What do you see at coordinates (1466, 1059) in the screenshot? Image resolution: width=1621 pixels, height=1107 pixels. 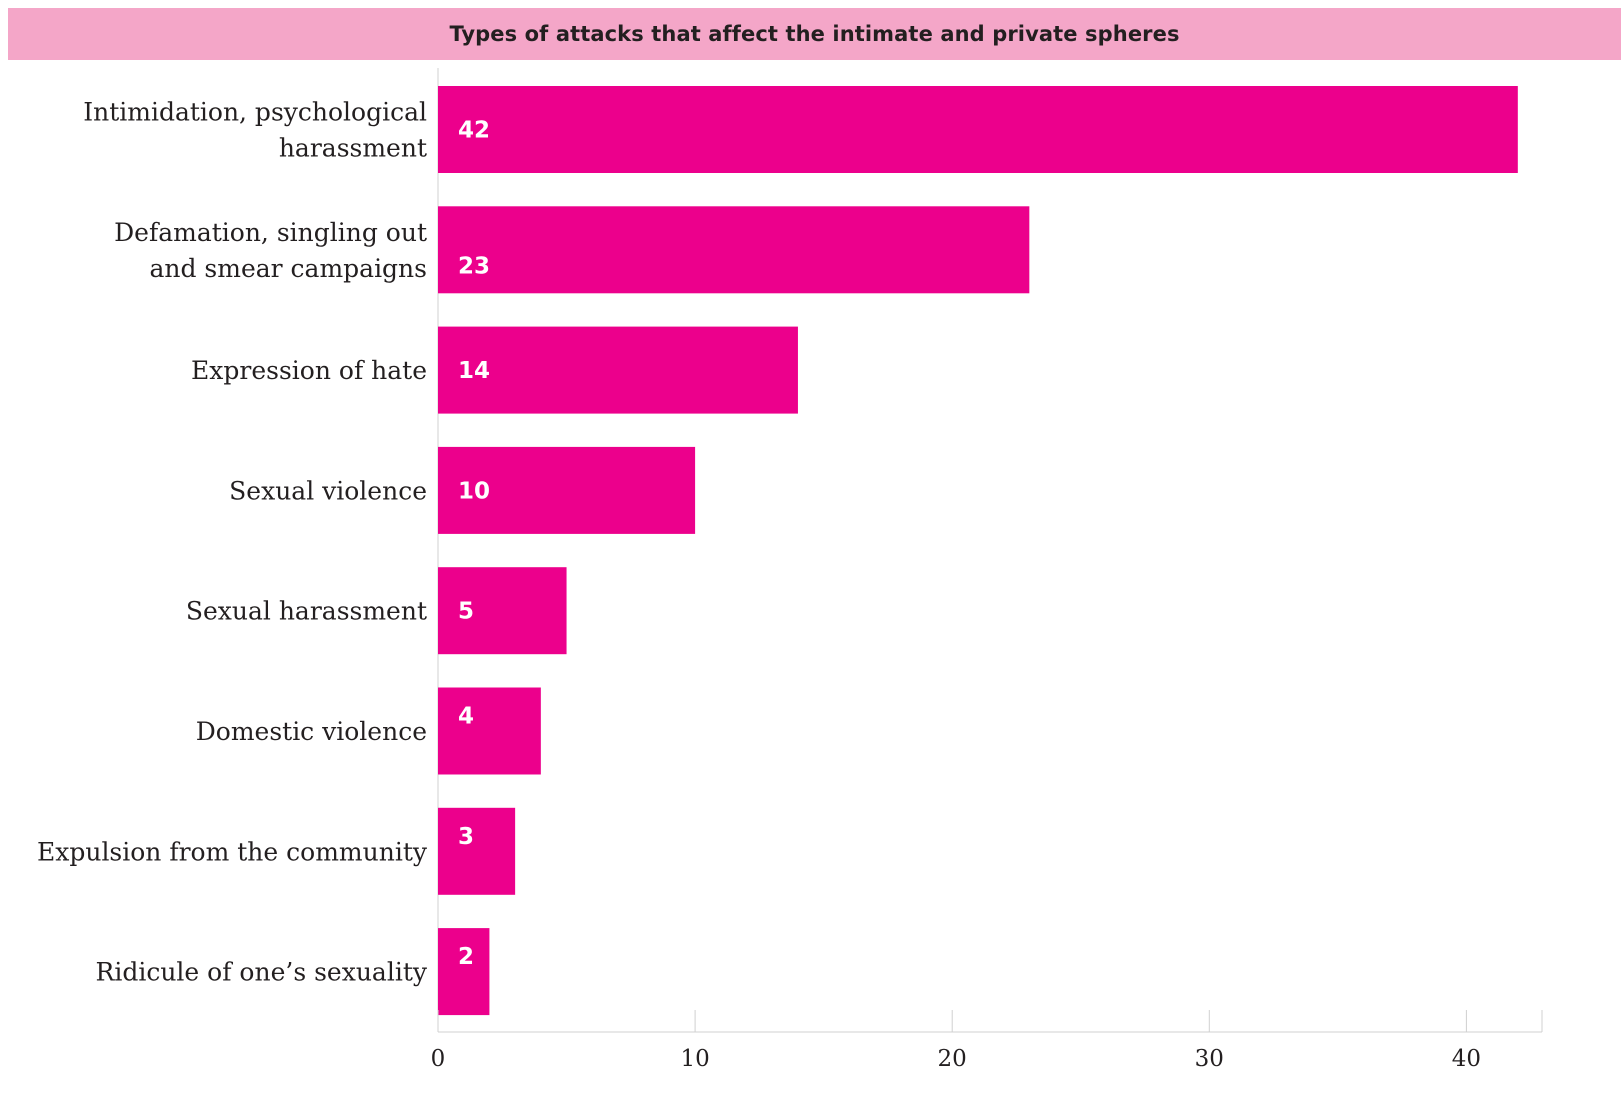 I see `x-tick-label: 40` at bounding box center [1466, 1059].